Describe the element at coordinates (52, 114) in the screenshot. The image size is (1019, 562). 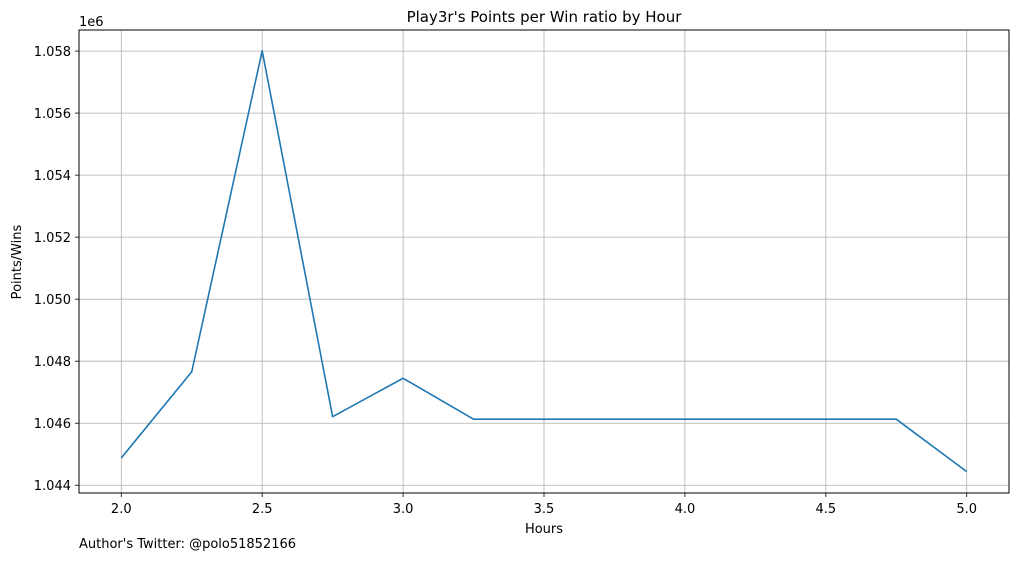
I see `y-tick-label: 1.056` at that location.